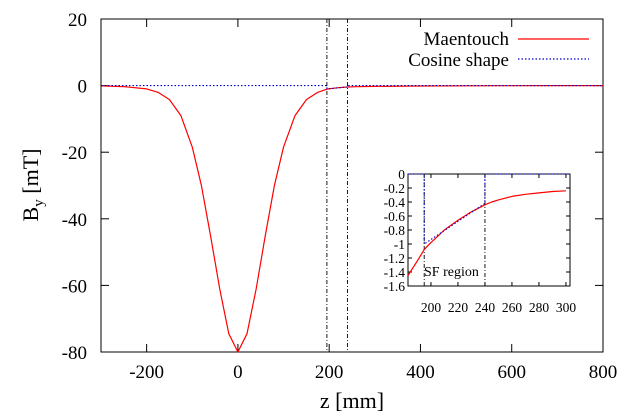  I want to click on y-axis-title-sub: y, so click(39, 203).